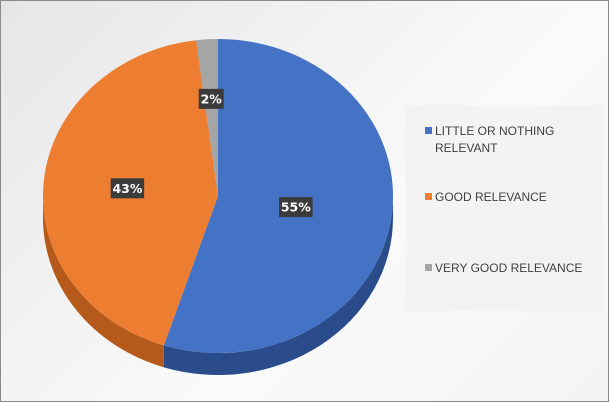  I want to click on data-label-text: 55%, so click(296, 207).